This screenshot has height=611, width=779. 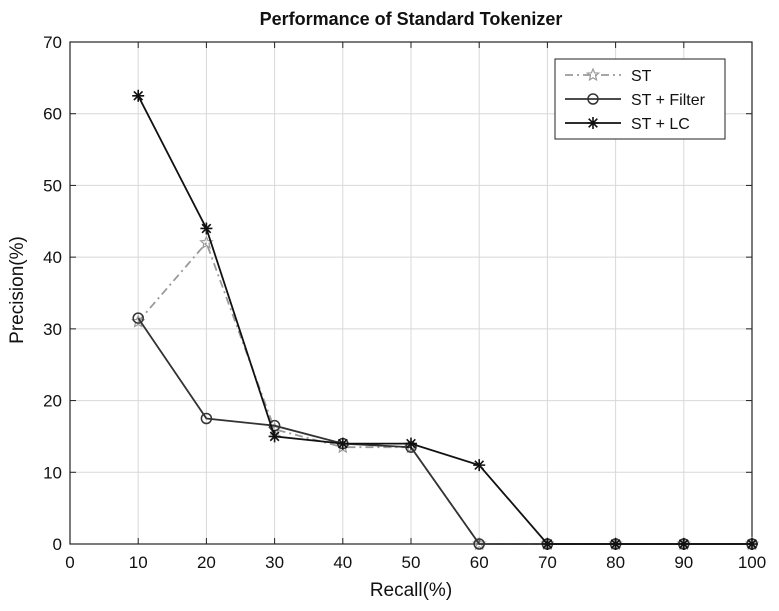 What do you see at coordinates (342, 562) in the screenshot?
I see `x-tick-label-4: 40` at bounding box center [342, 562].